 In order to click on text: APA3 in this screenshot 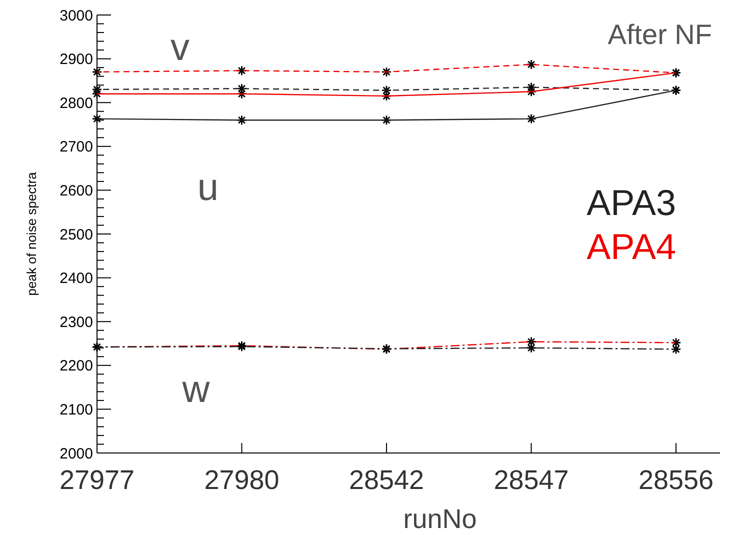, I will do `click(631, 202)`.